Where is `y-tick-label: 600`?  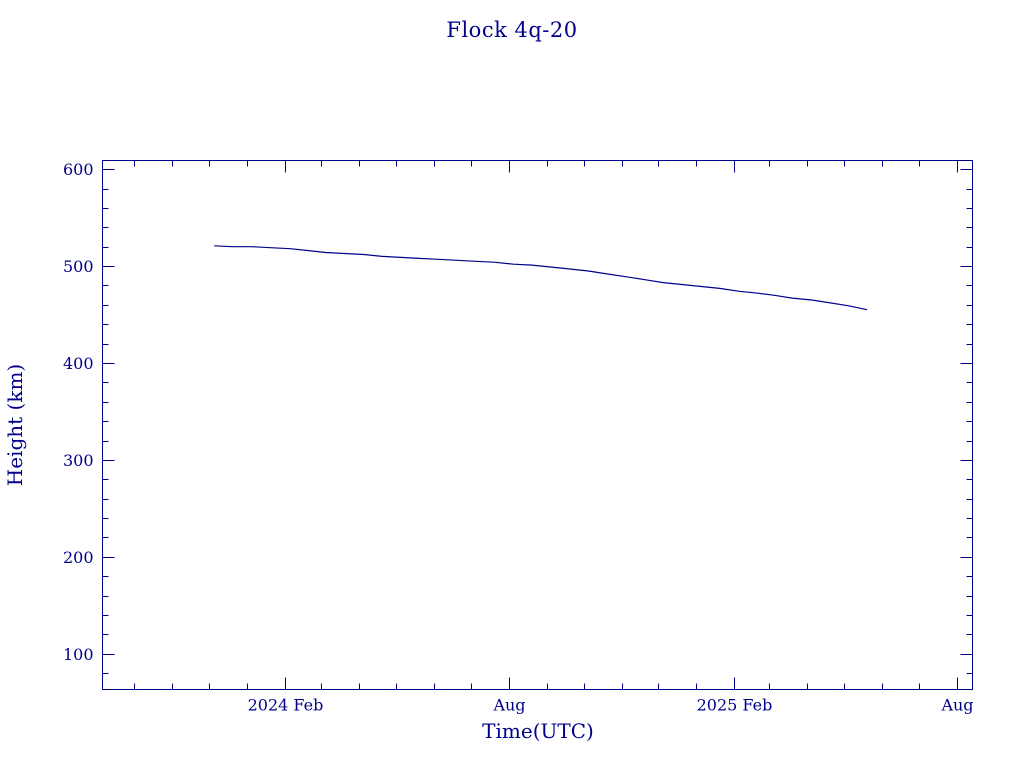 y-tick-label: 600 is located at coordinates (78, 169).